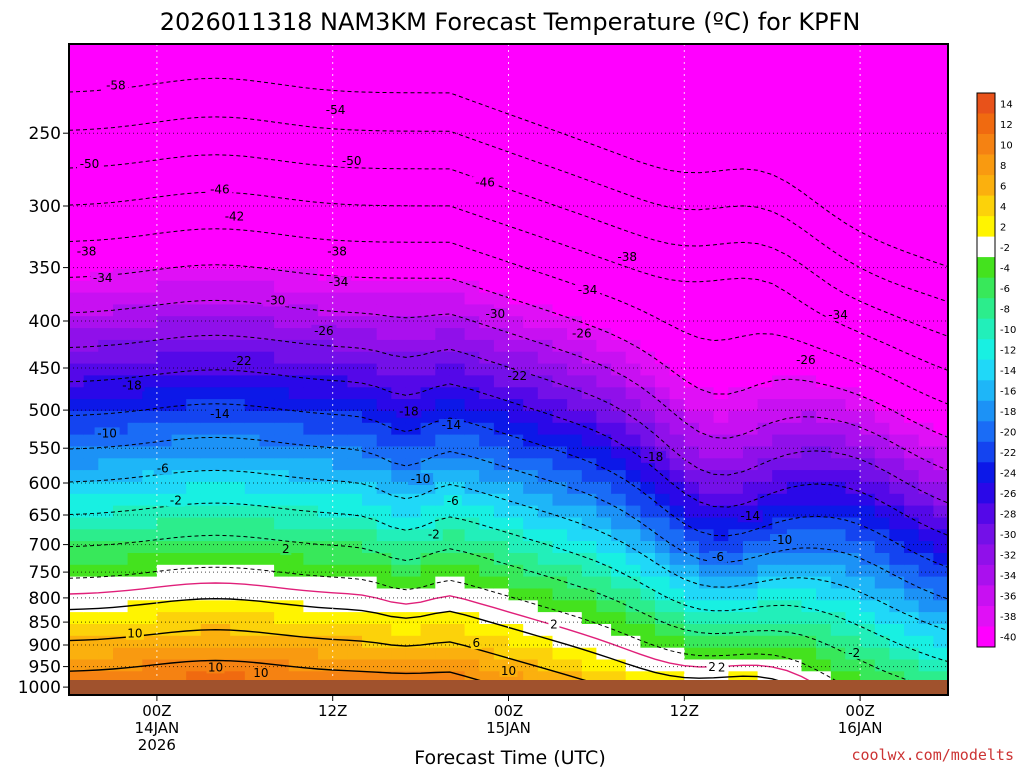 This screenshot has width=1024, height=768. Describe the element at coordinates (508, 687) in the screenshot. I see `terrain-band` at that location.